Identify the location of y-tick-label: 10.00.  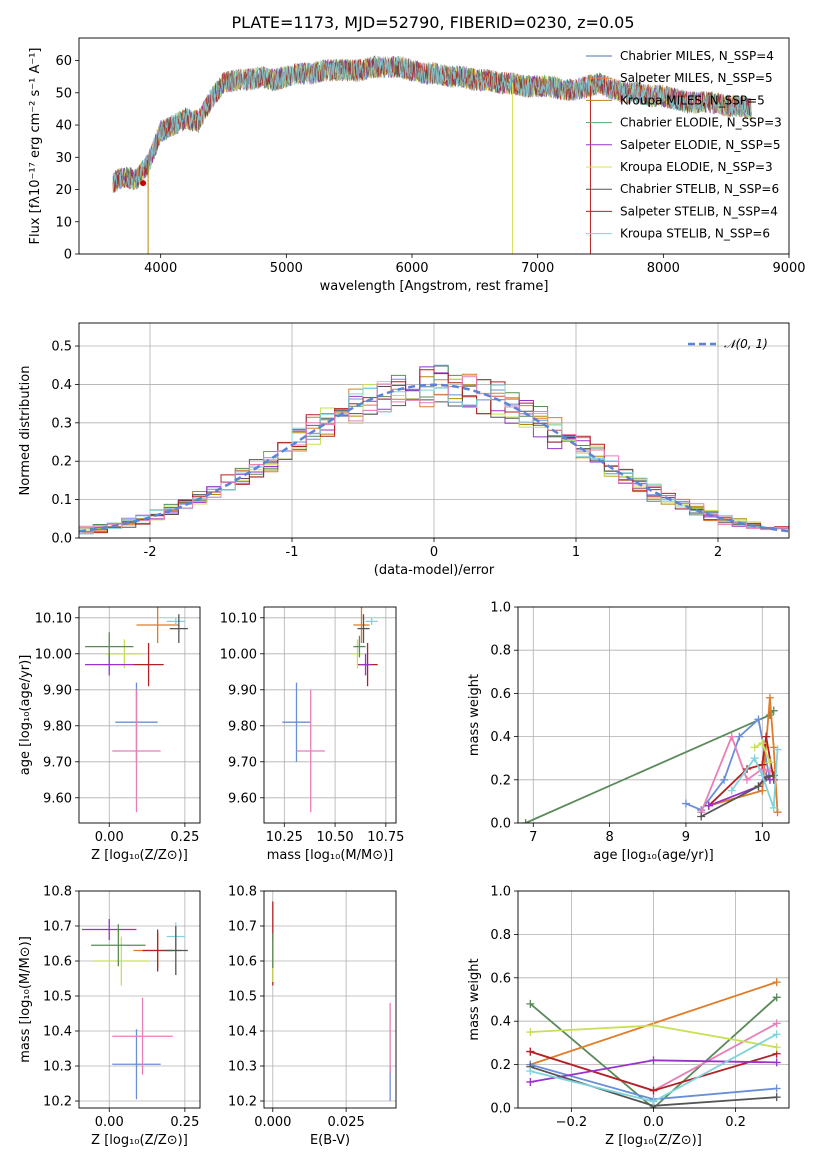
(53, 654).